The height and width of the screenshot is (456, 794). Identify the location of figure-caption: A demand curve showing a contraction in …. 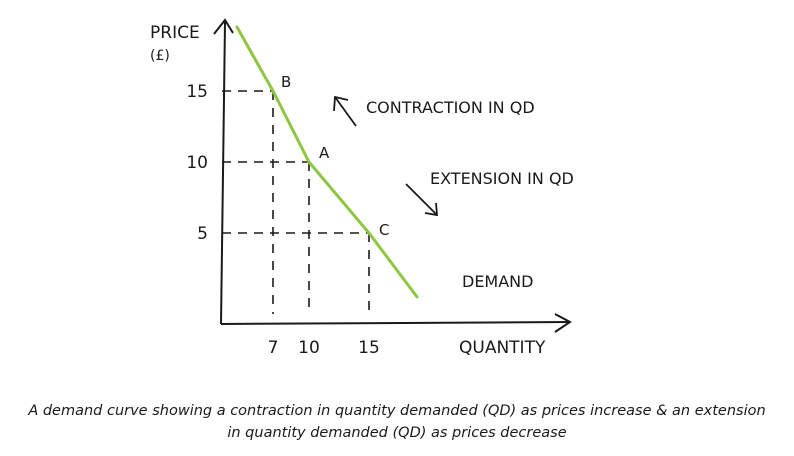
(397, 422).